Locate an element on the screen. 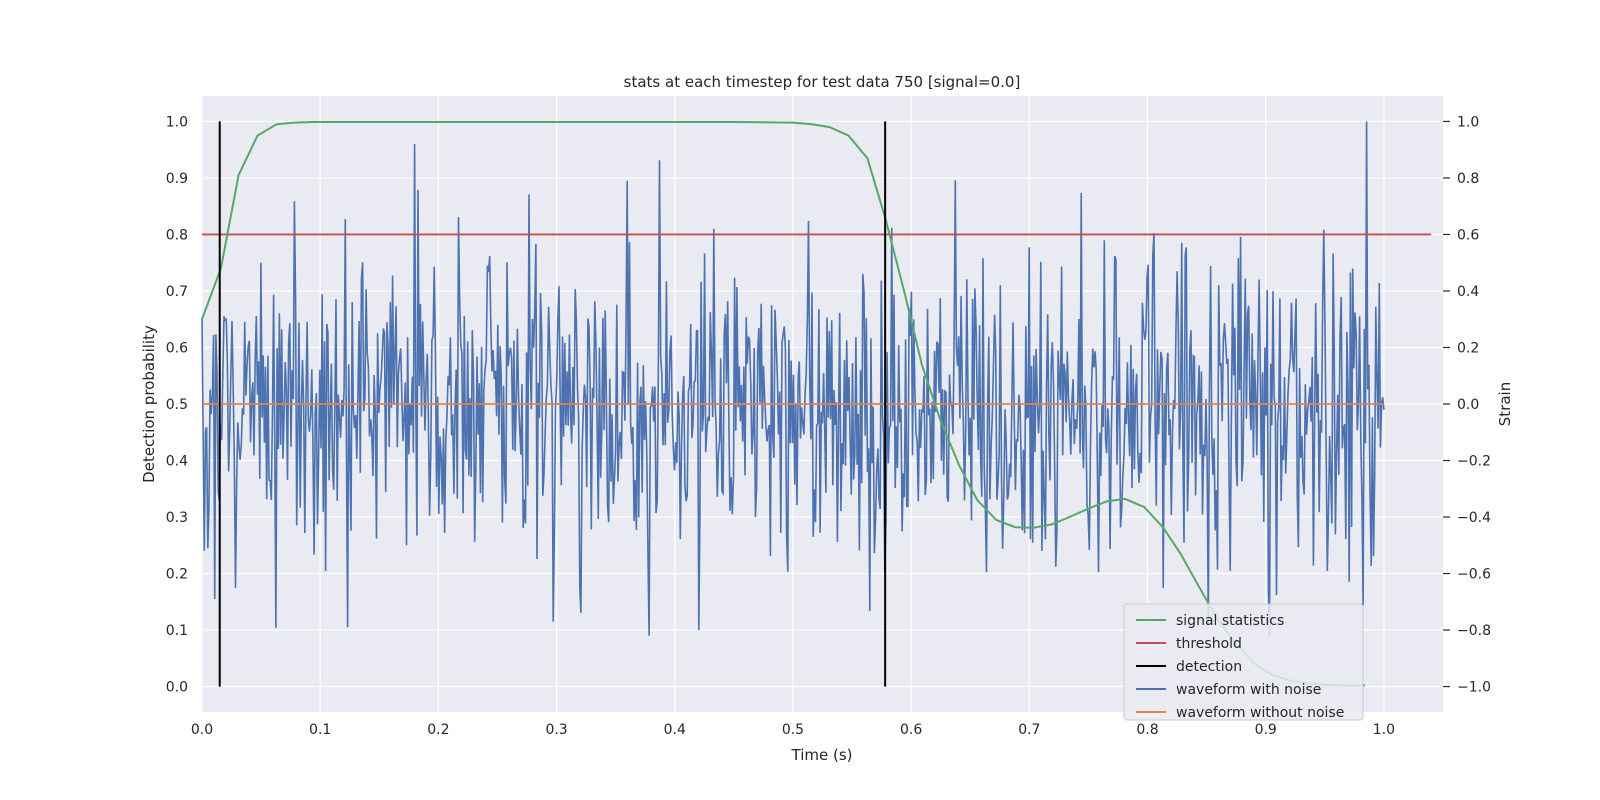 This screenshot has height=800, width=1600. y2-tick-label: 0.6 is located at coordinates (1468, 235).